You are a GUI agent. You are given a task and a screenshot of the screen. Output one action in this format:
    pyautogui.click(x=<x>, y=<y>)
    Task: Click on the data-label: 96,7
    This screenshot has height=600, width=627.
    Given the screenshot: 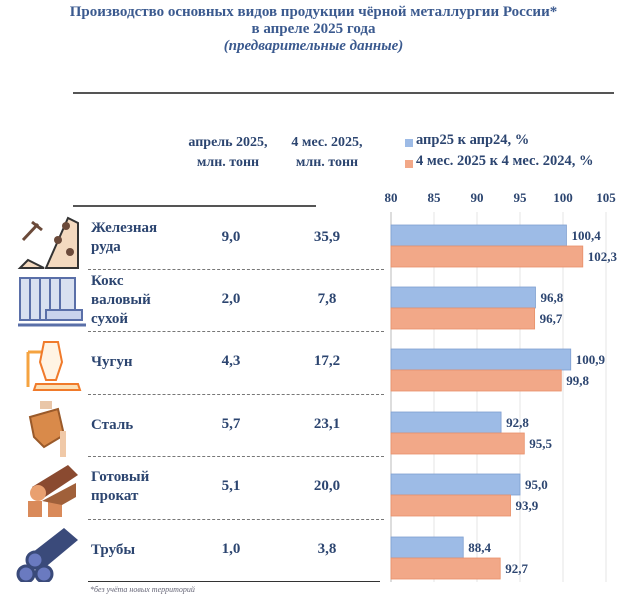 What is the action you would take?
    pyautogui.click(x=551, y=318)
    